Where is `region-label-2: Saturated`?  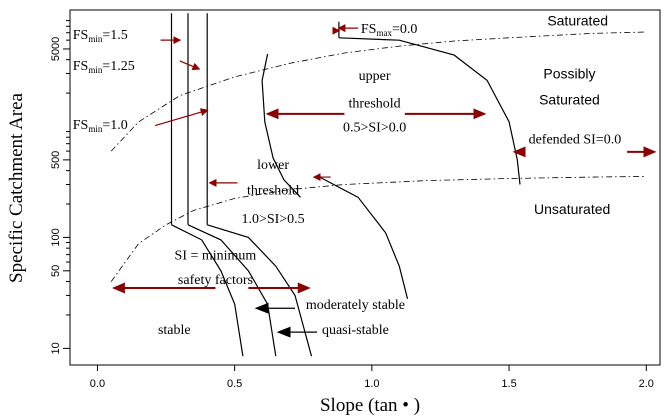
region-label-2: Saturated is located at coordinates (569, 100).